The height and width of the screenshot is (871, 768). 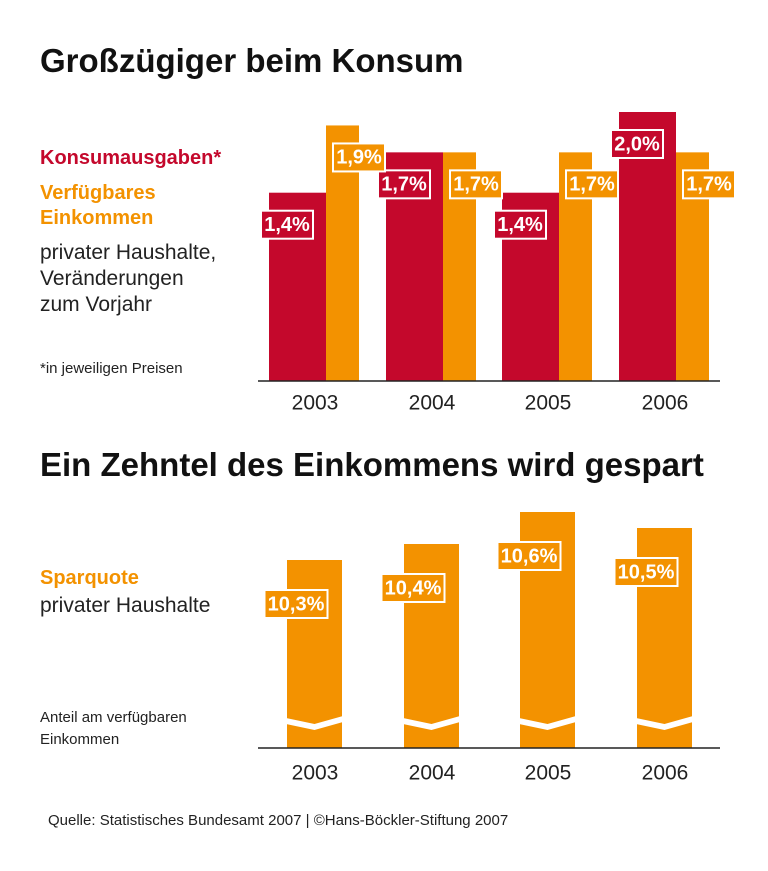 I want to click on chart-title: Großzügiger beim Konsum, so click(x=252, y=60).